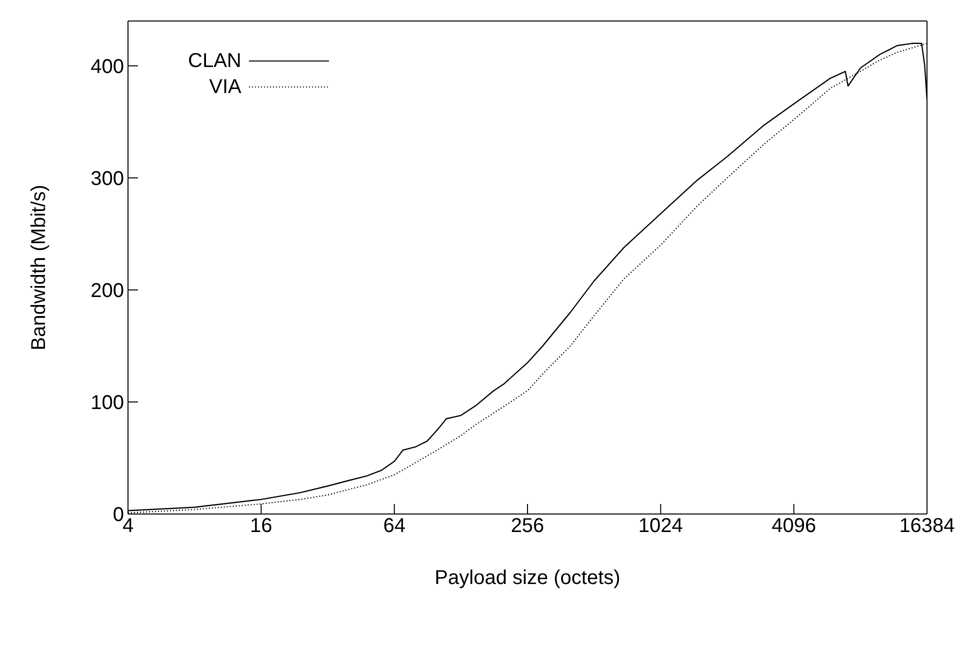  Describe the element at coordinates (128, 526) in the screenshot. I see `x-tick-label: 4` at that location.